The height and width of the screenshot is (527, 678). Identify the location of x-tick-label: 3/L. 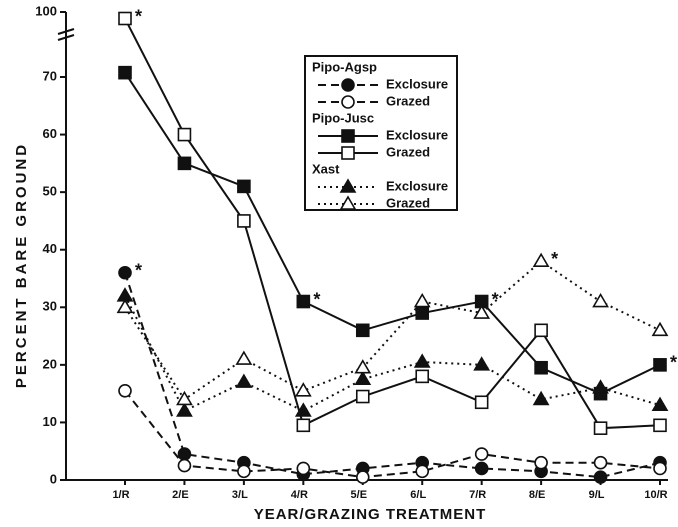
(240, 495).